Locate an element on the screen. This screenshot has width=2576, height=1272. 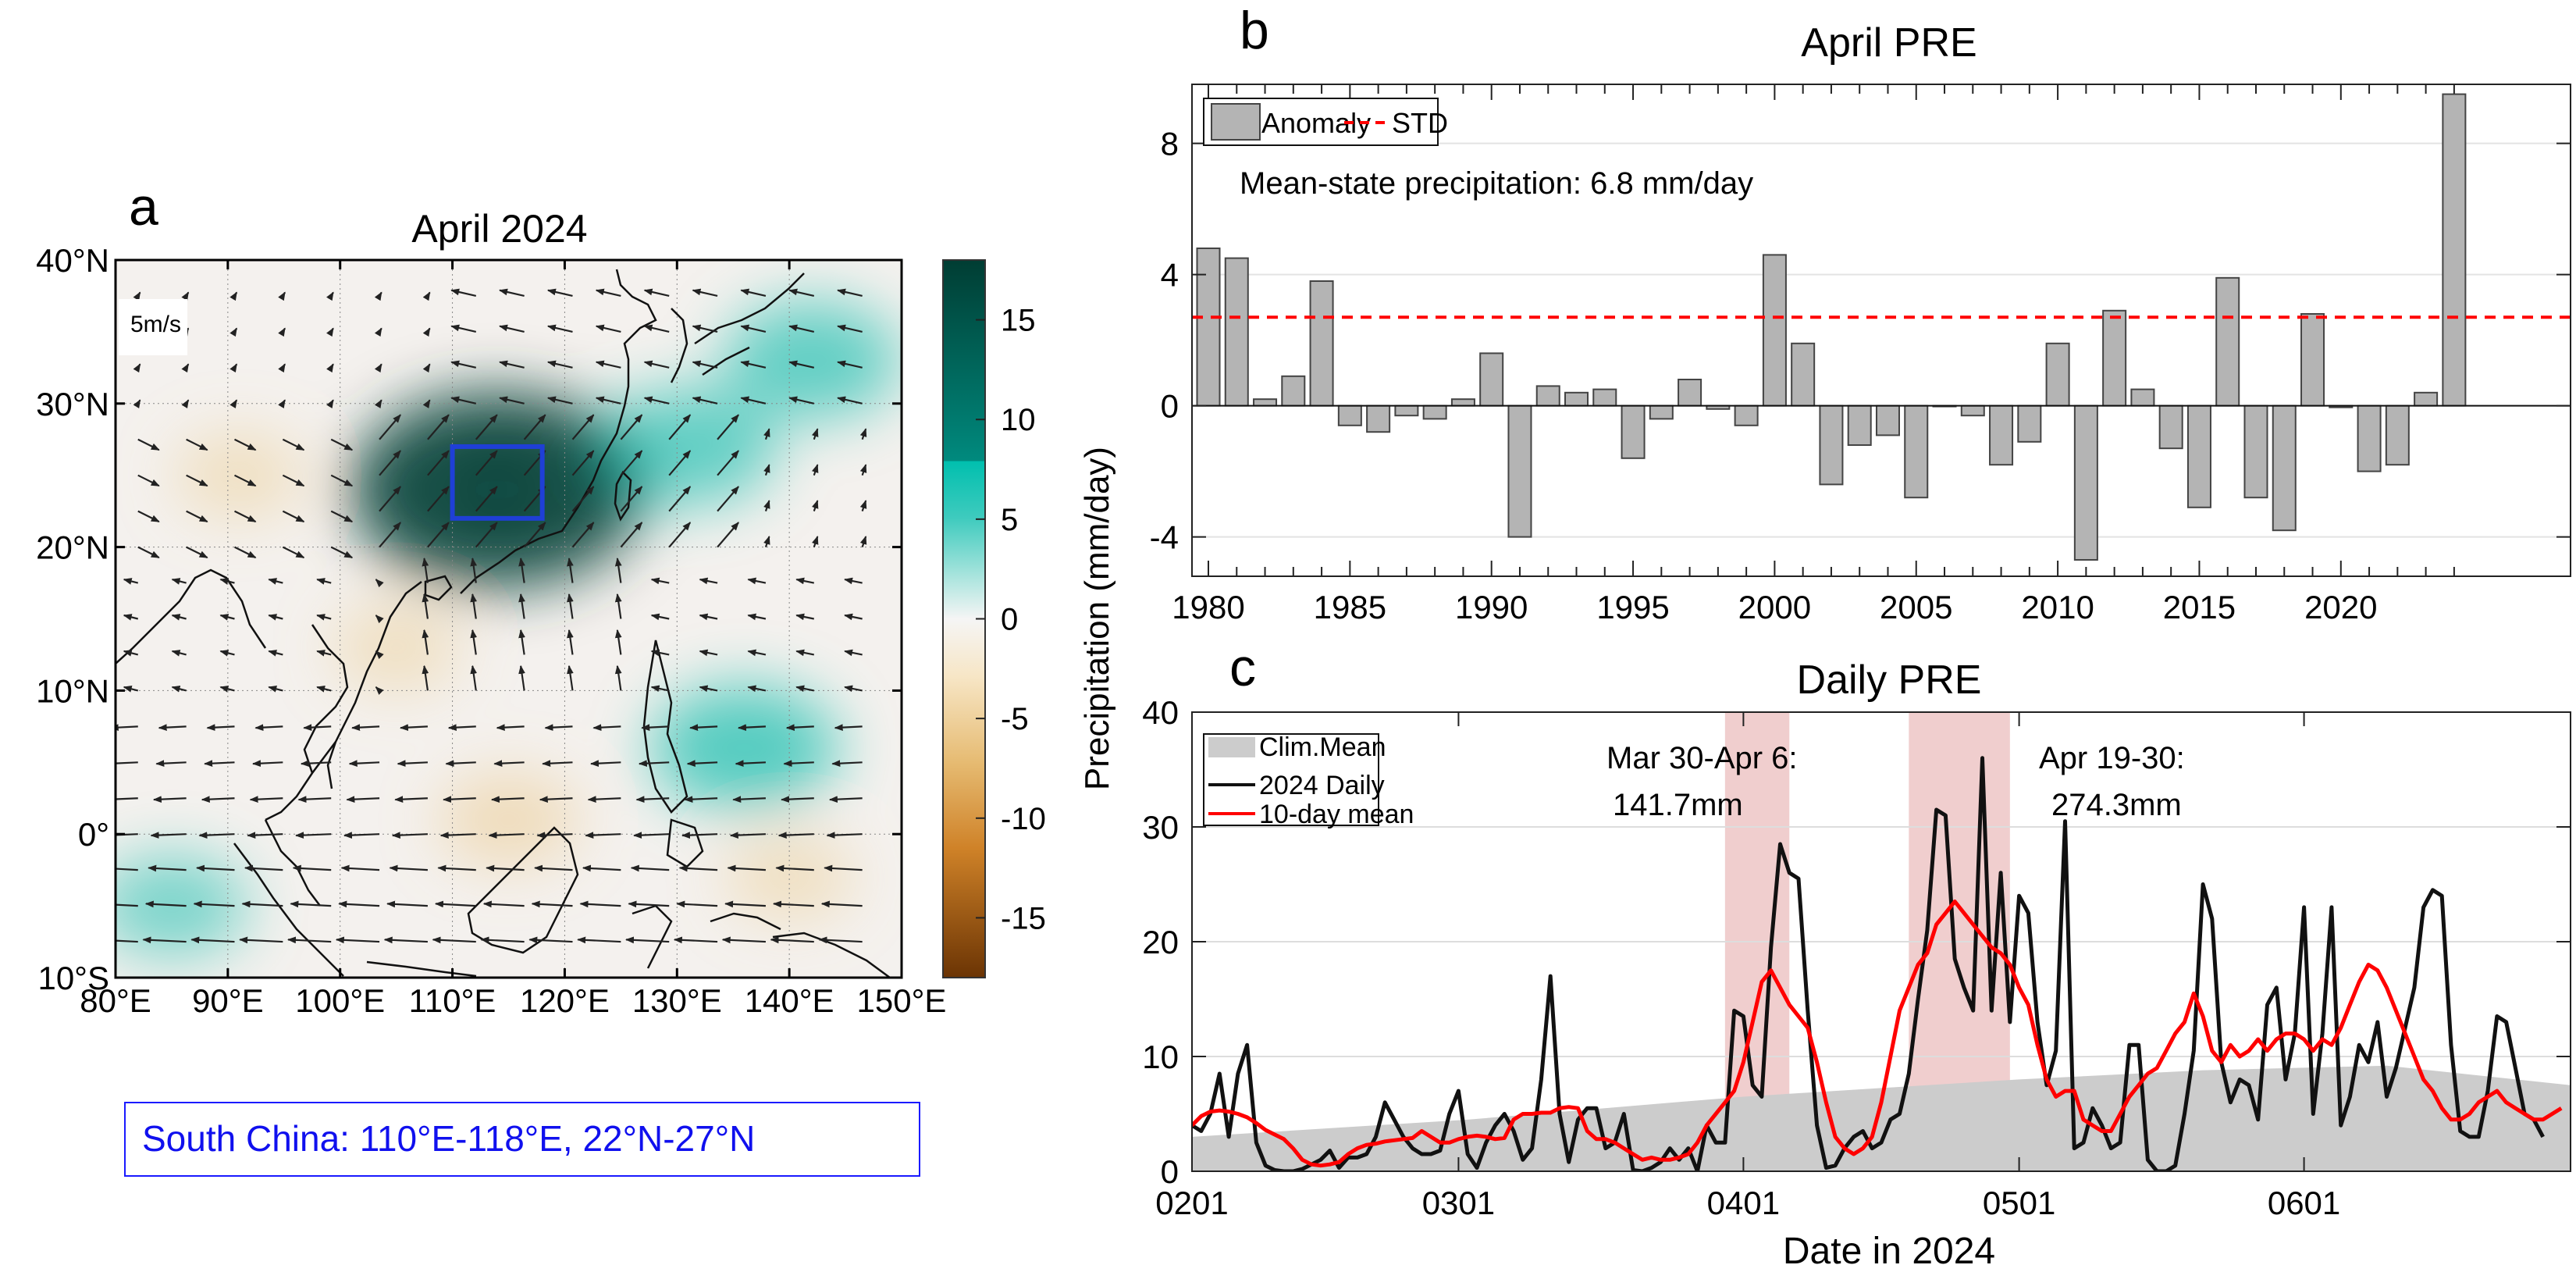
anomaly-bar-1992 is located at coordinates (1547, 396).